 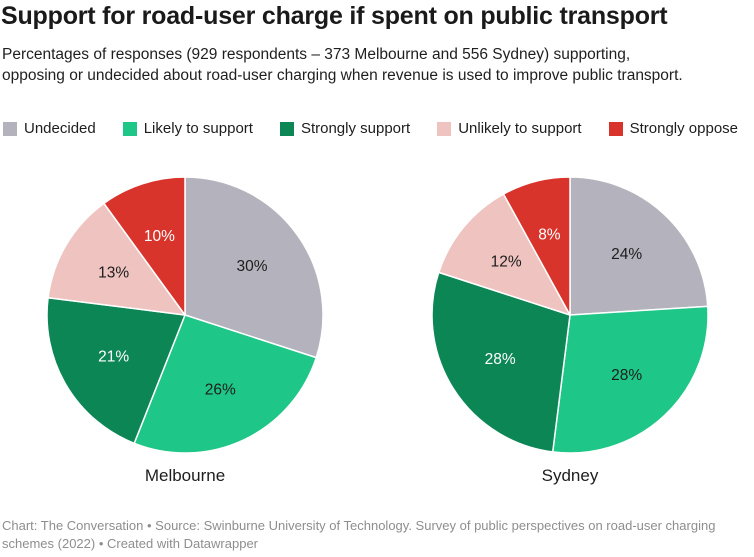 What do you see at coordinates (10, 128) in the screenshot?
I see `legend-swatch-undecided` at bounding box center [10, 128].